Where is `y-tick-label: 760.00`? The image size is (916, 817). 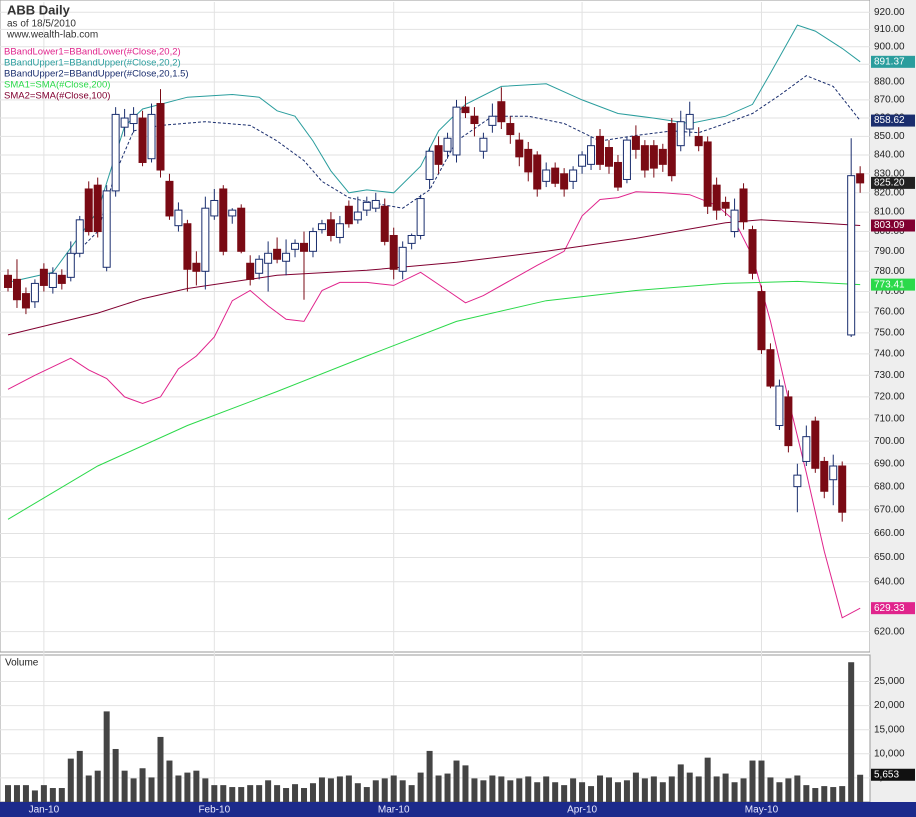 y-tick-label: 760.00 is located at coordinates (889, 312).